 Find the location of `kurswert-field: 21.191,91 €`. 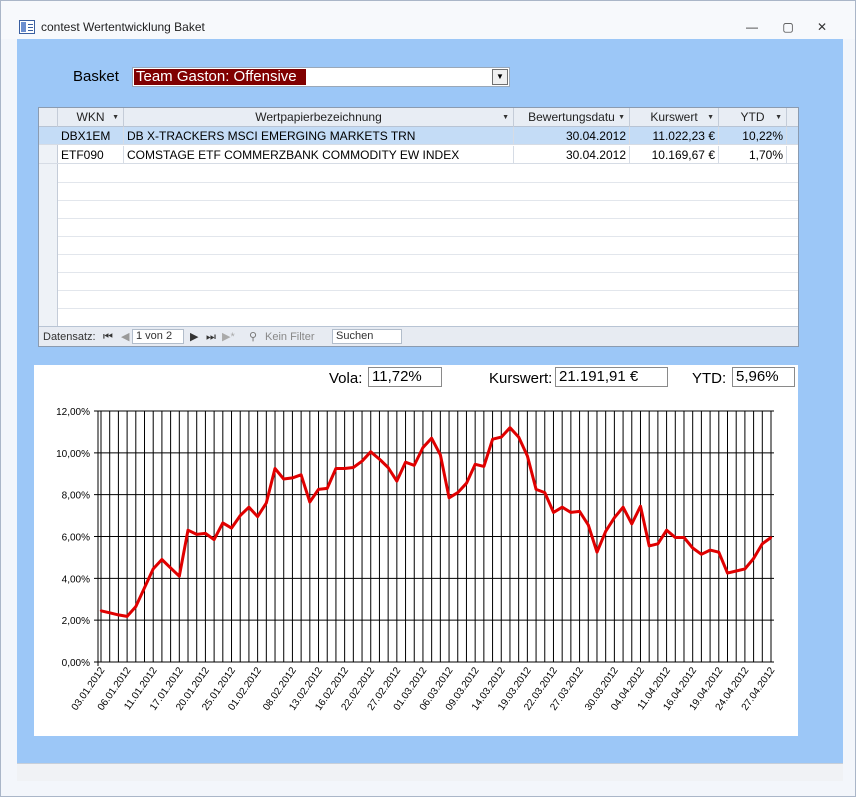

kurswert-field: 21.191,91 € is located at coordinates (611, 377).